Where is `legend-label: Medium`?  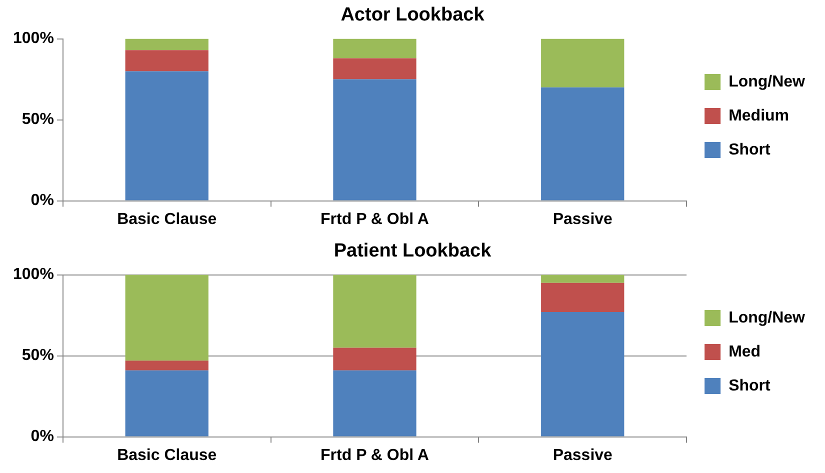 legend-label: Medium is located at coordinates (759, 115).